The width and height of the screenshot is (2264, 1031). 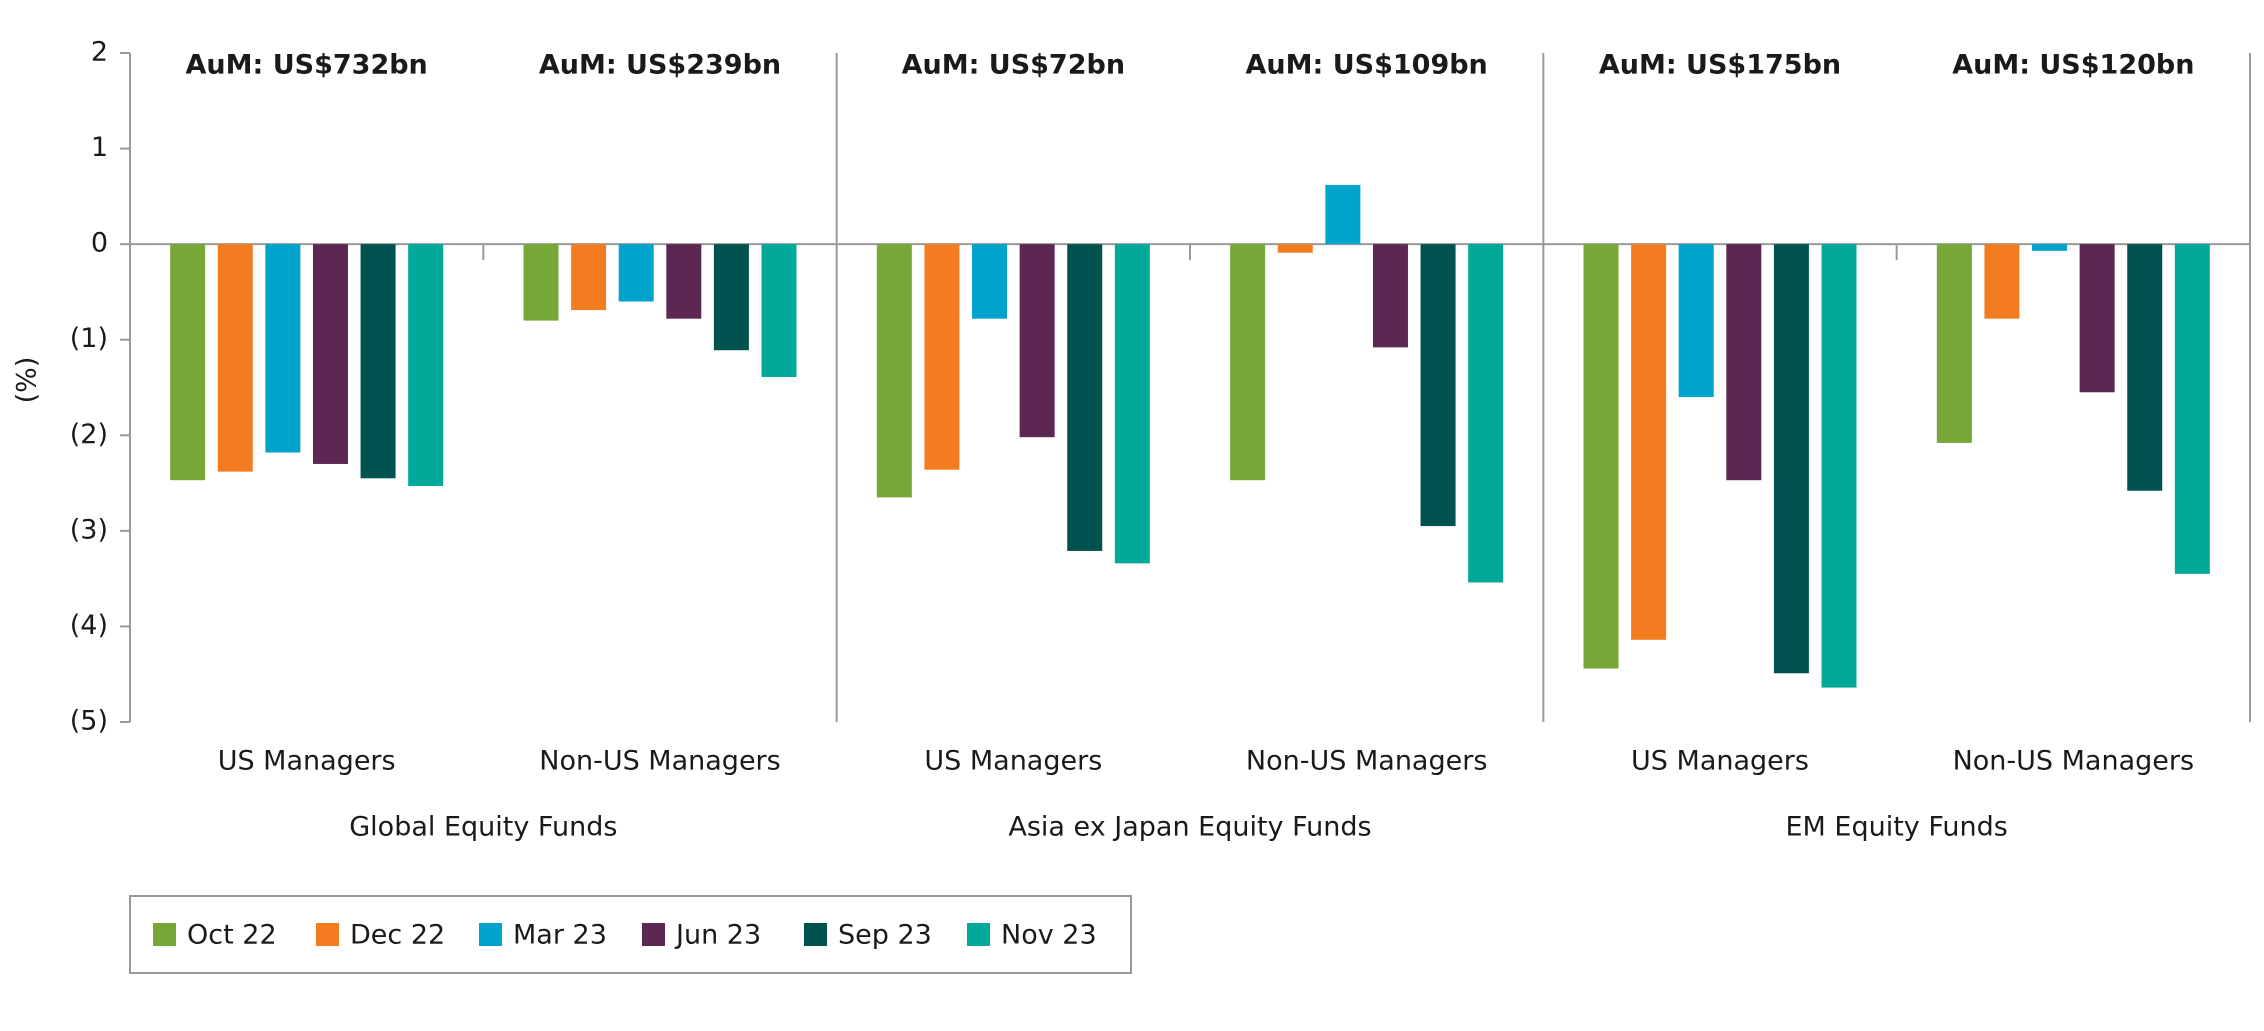 I want to click on y-tick-label: 2, so click(x=99, y=52).